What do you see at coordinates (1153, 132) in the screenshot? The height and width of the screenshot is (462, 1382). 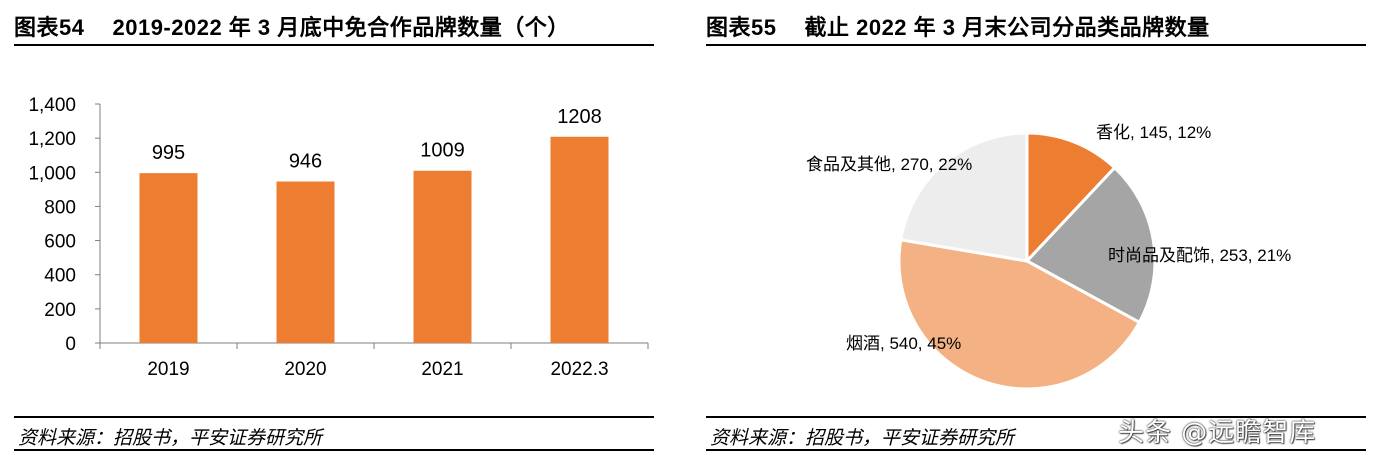 I see `pie-slice-label: 香化, 145, 12%` at bounding box center [1153, 132].